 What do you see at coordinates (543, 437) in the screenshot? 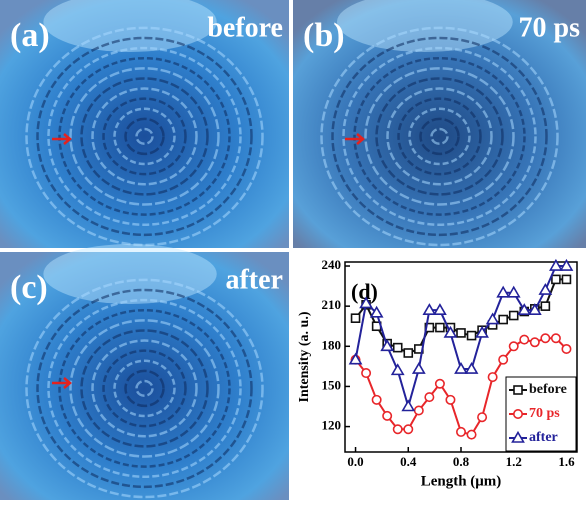
I see `legend-label: after` at bounding box center [543, 437].